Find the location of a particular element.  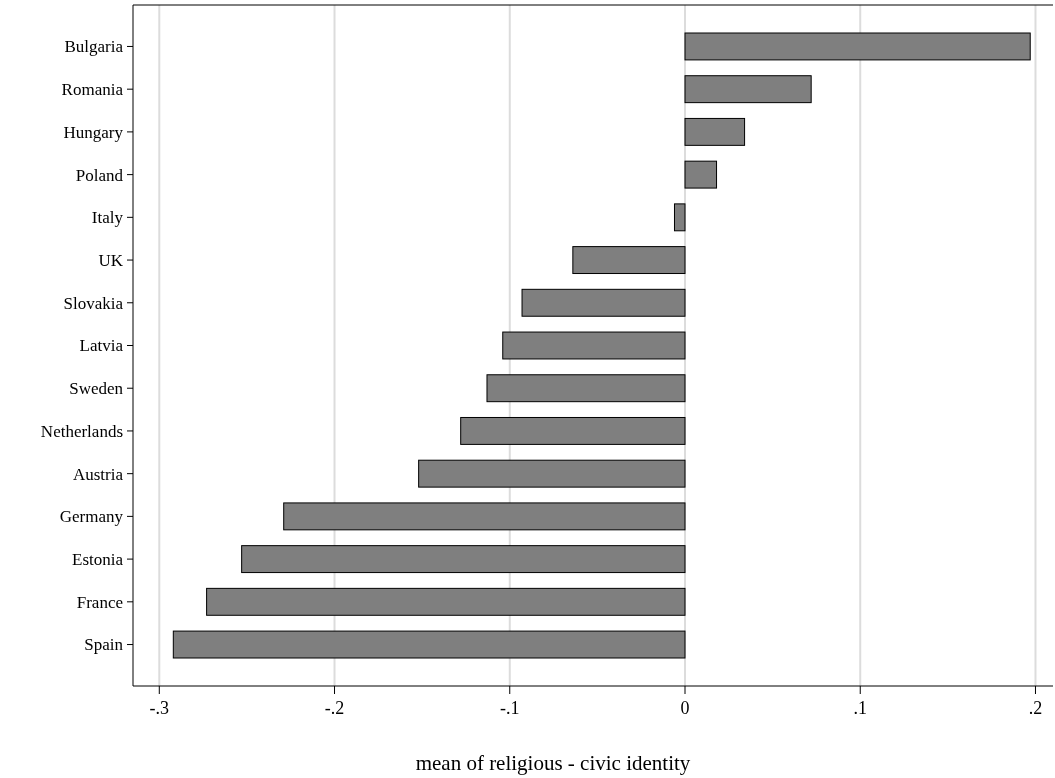

y-tick-label: Germany is located at coordinates (91, 517).